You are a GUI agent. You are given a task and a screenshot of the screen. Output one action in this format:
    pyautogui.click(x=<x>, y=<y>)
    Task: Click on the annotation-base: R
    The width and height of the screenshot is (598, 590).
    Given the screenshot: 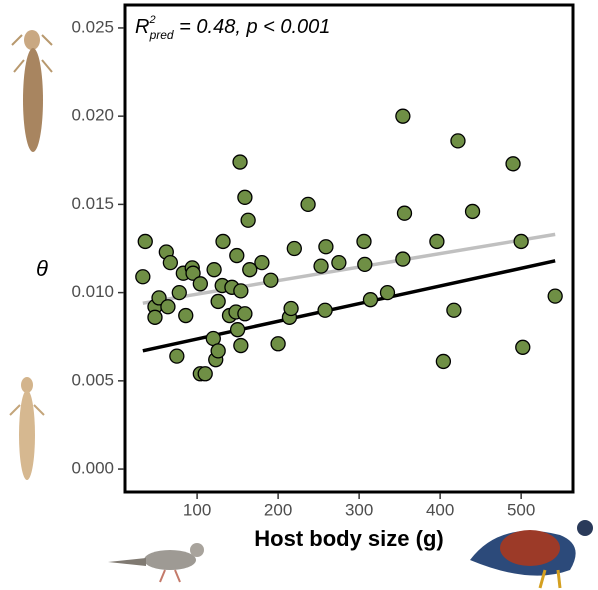 What is the action you would take?
    pyautogui.click(x=142, y=27)
    